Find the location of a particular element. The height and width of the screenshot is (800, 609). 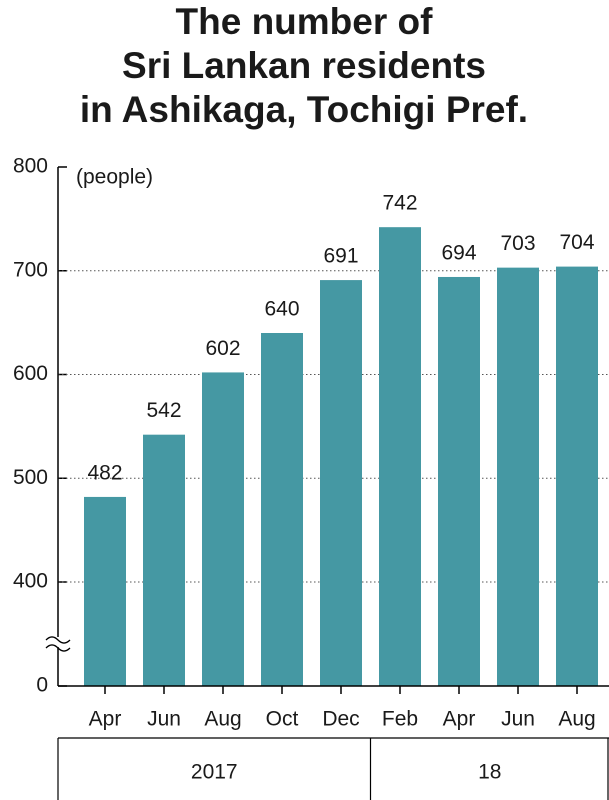

value-label: 703 is located at coordinates (517, 243).